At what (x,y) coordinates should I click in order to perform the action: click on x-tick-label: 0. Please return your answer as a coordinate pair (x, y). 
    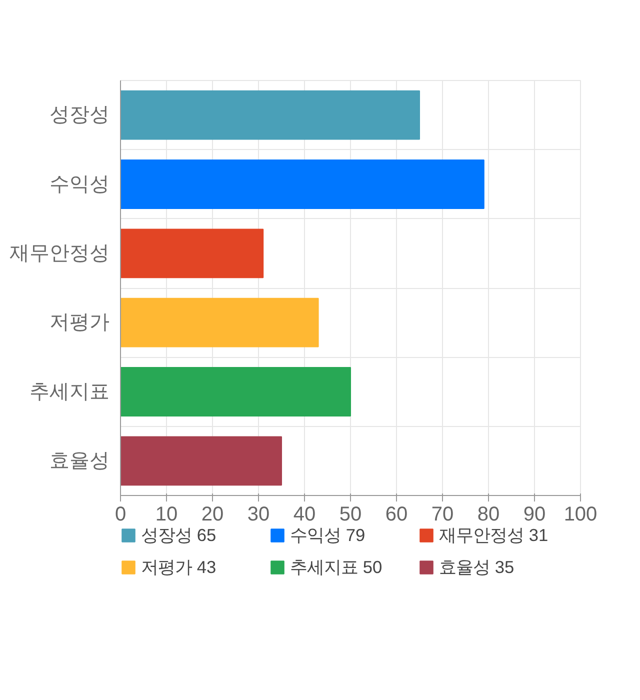
    Looking at the image, I should click on (120, 515).